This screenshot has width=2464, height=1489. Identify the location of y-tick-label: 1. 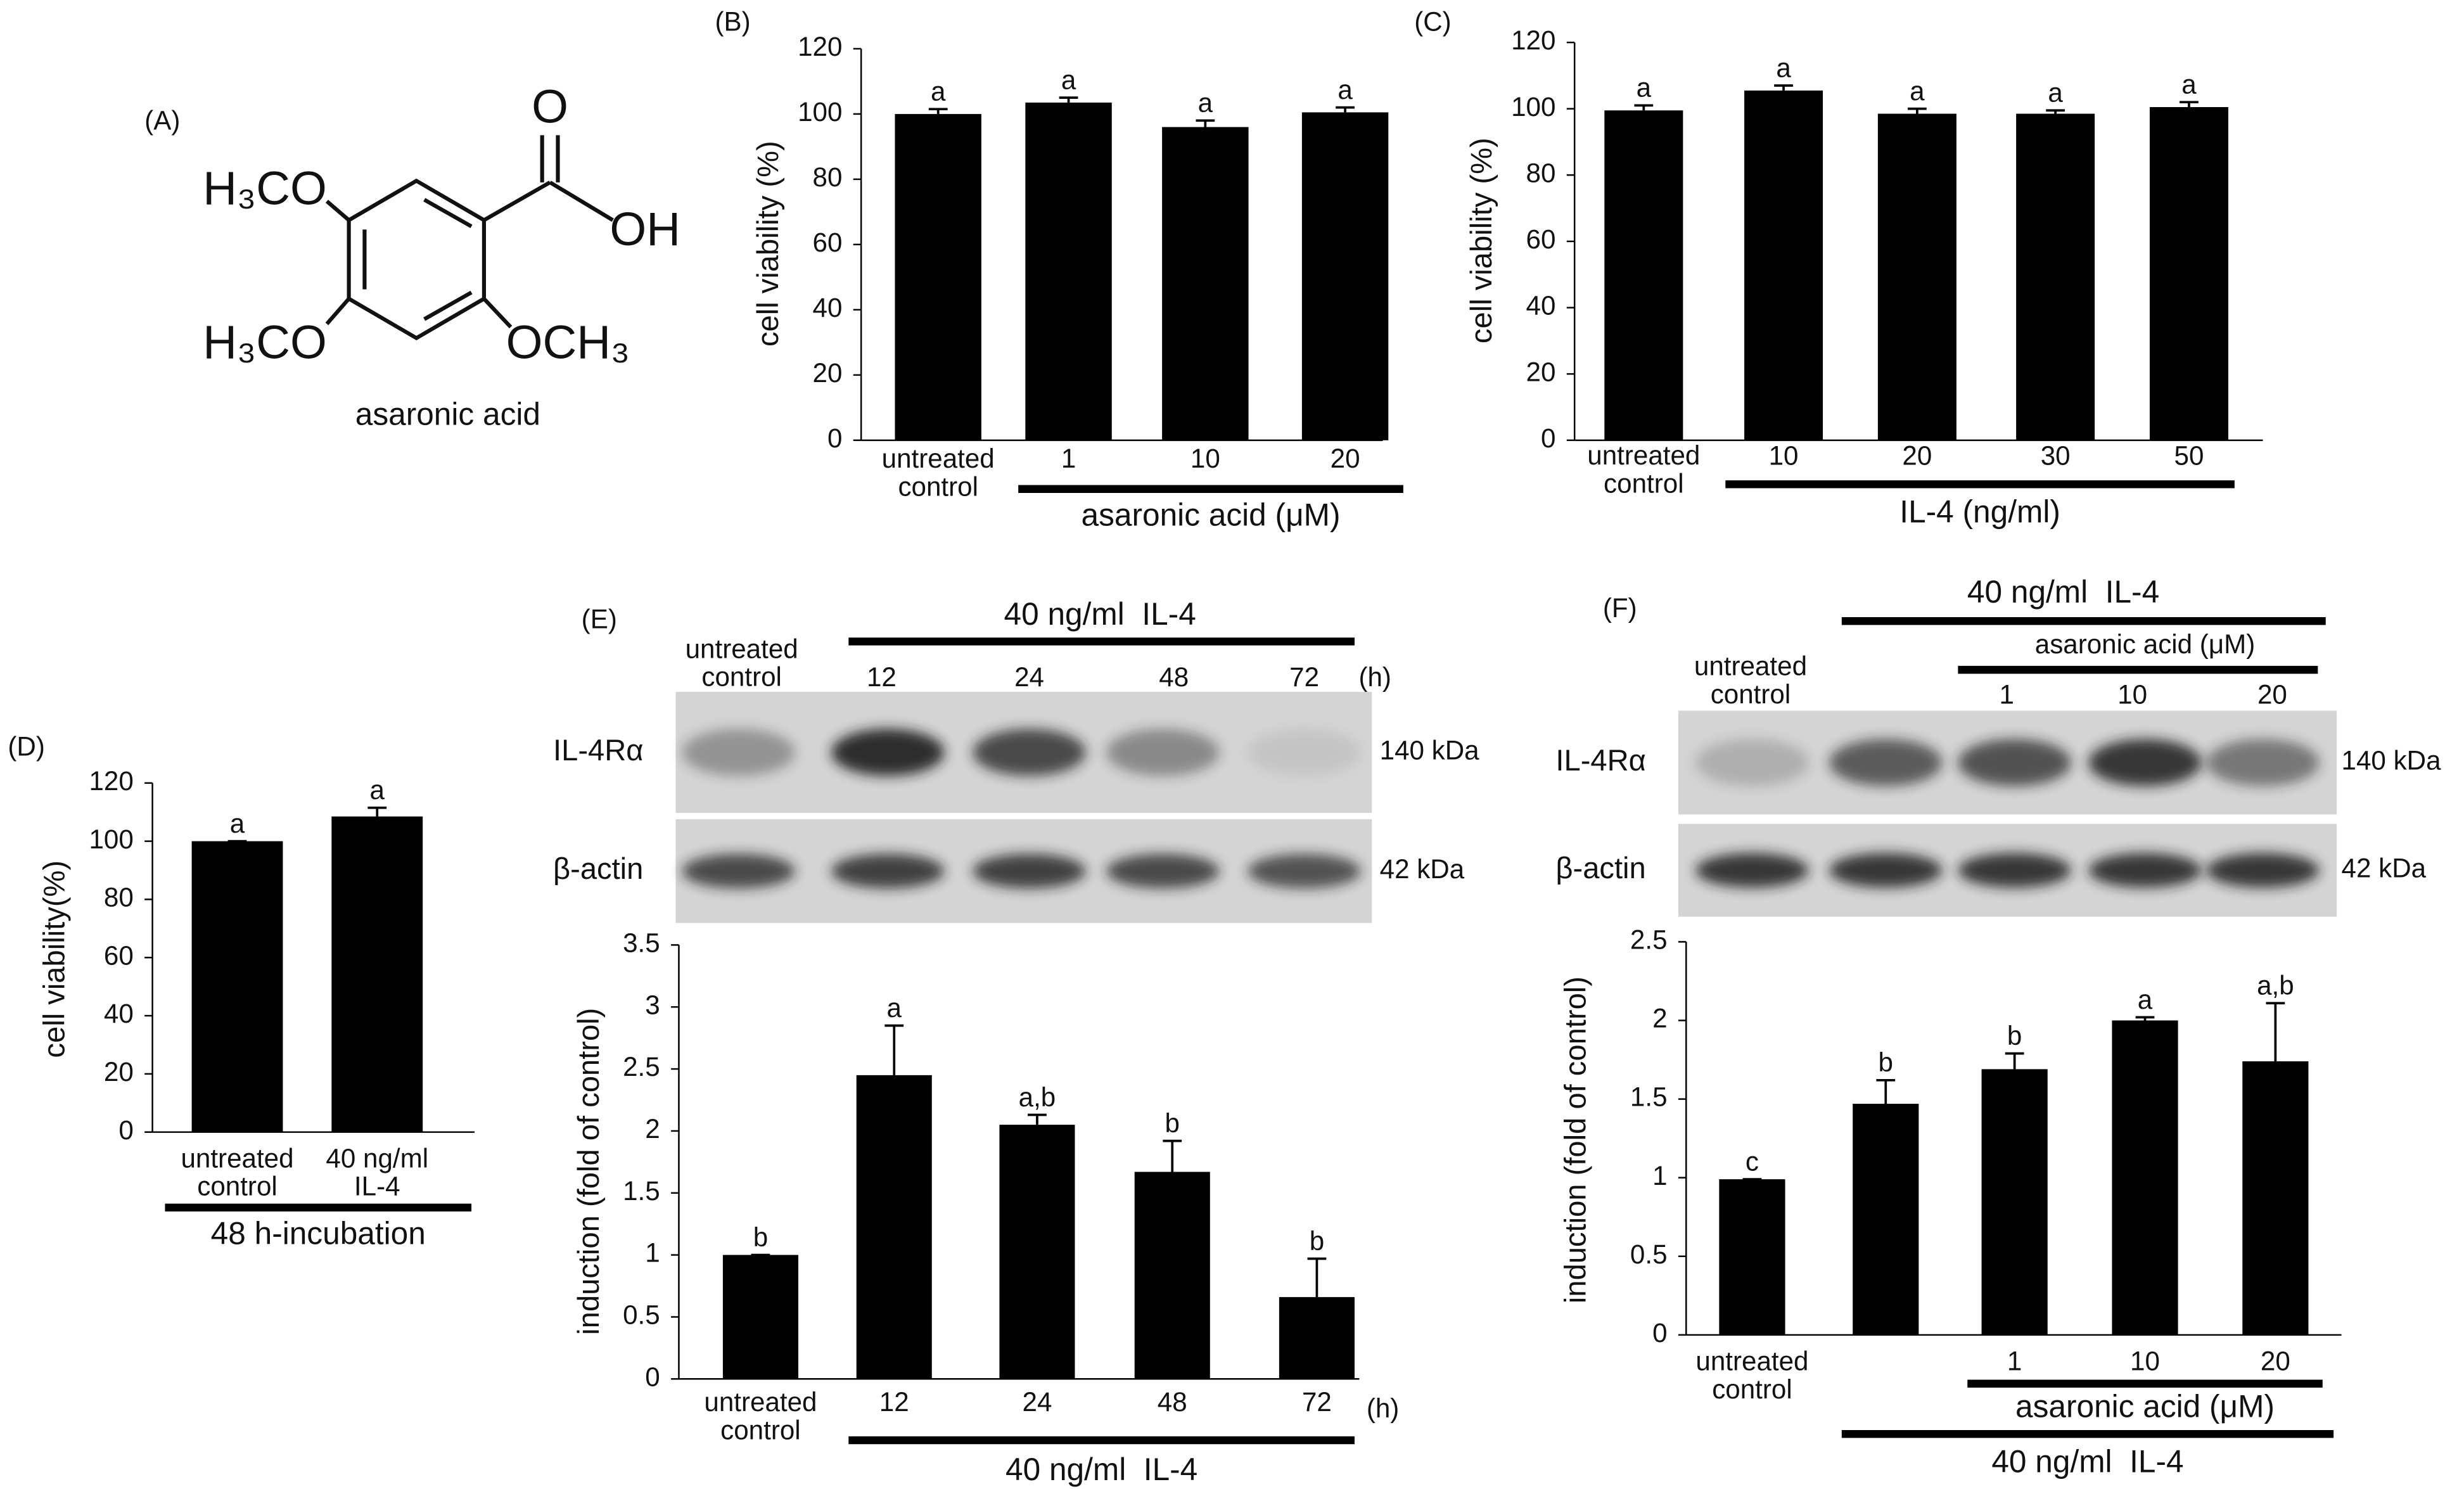
(652, 1253).